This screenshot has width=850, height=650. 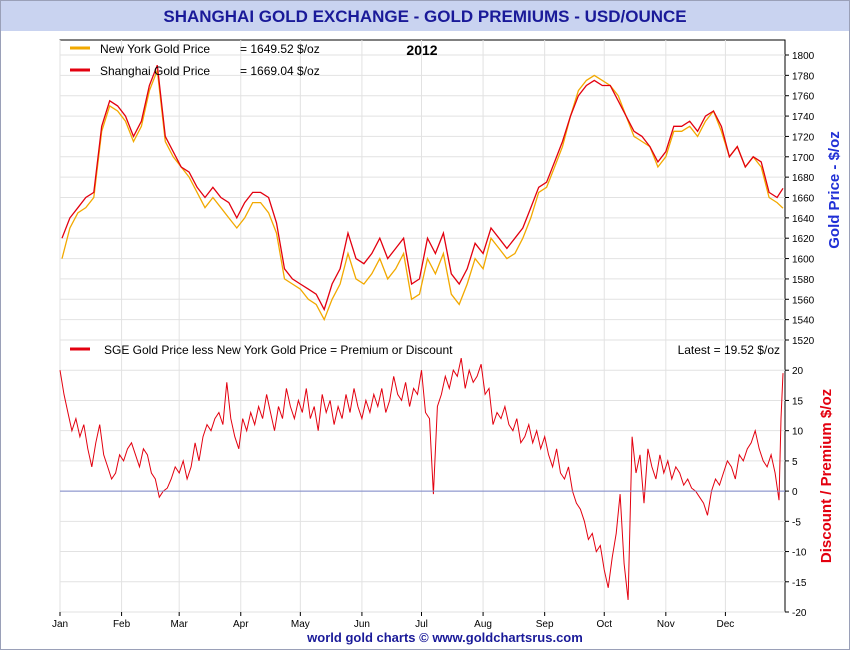 What do you see at coordinates (803, 137) in the screenshot?
I see `y-tick-label-top: 1720` at bounding box center [803, 137].